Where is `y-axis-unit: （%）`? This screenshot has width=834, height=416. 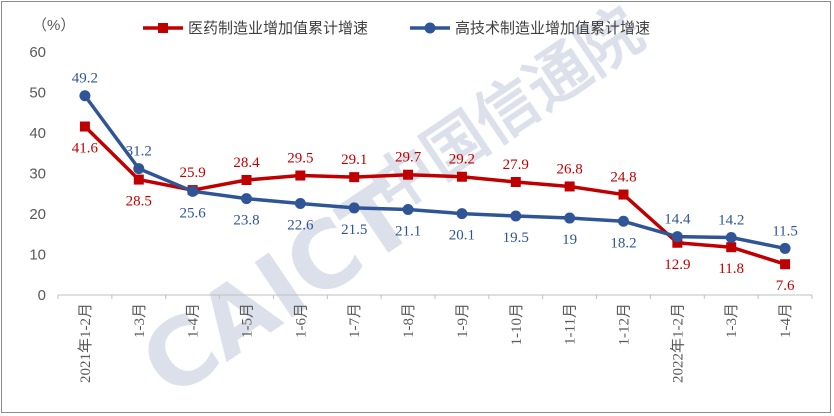
y-axis-unit: （%） is located at coordinates (53, 25).